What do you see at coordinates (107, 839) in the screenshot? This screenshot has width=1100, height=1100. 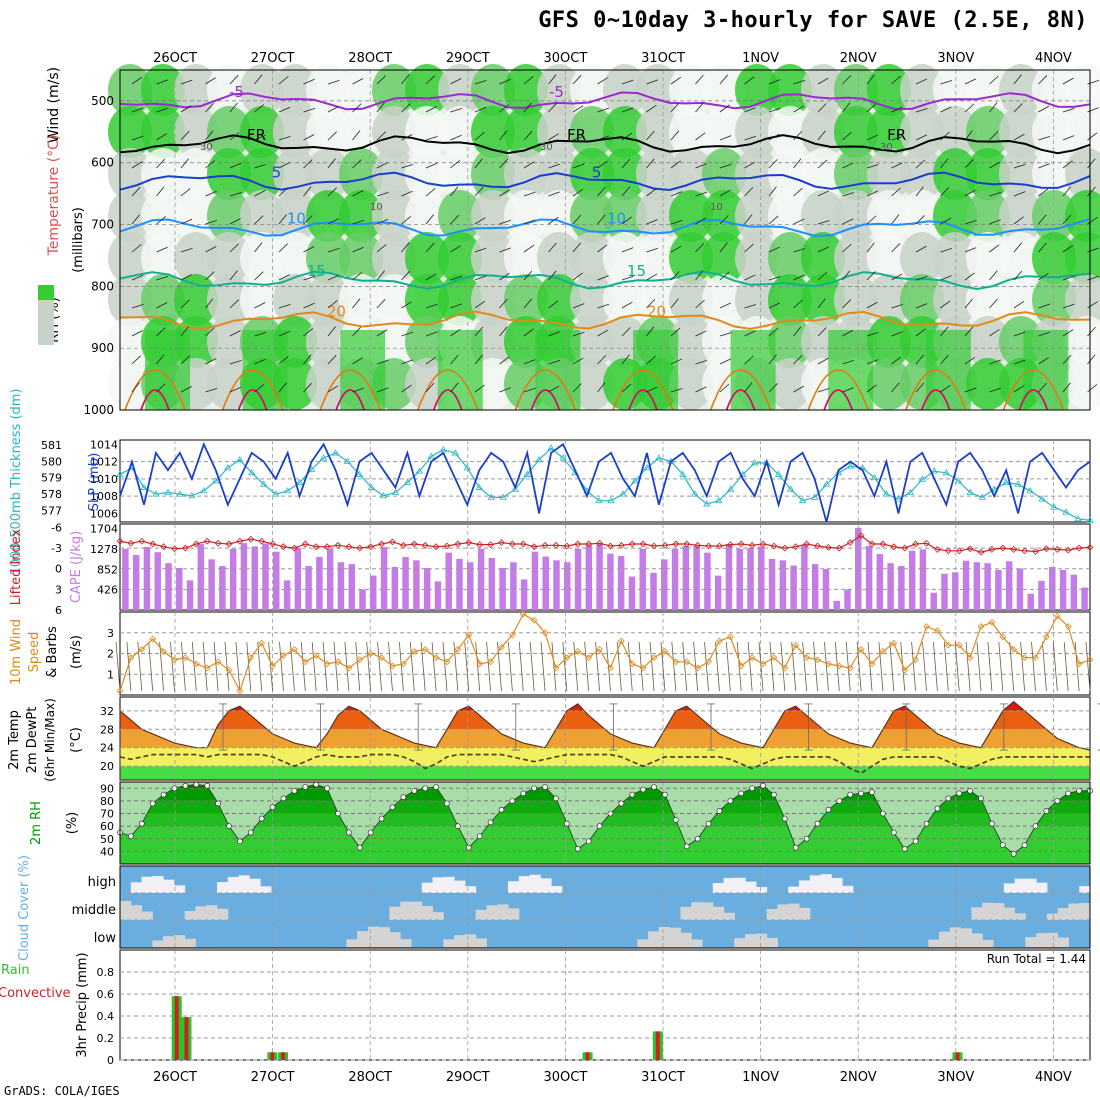 I see `rh-tick-label: 50` at bounding box center [107, 839].